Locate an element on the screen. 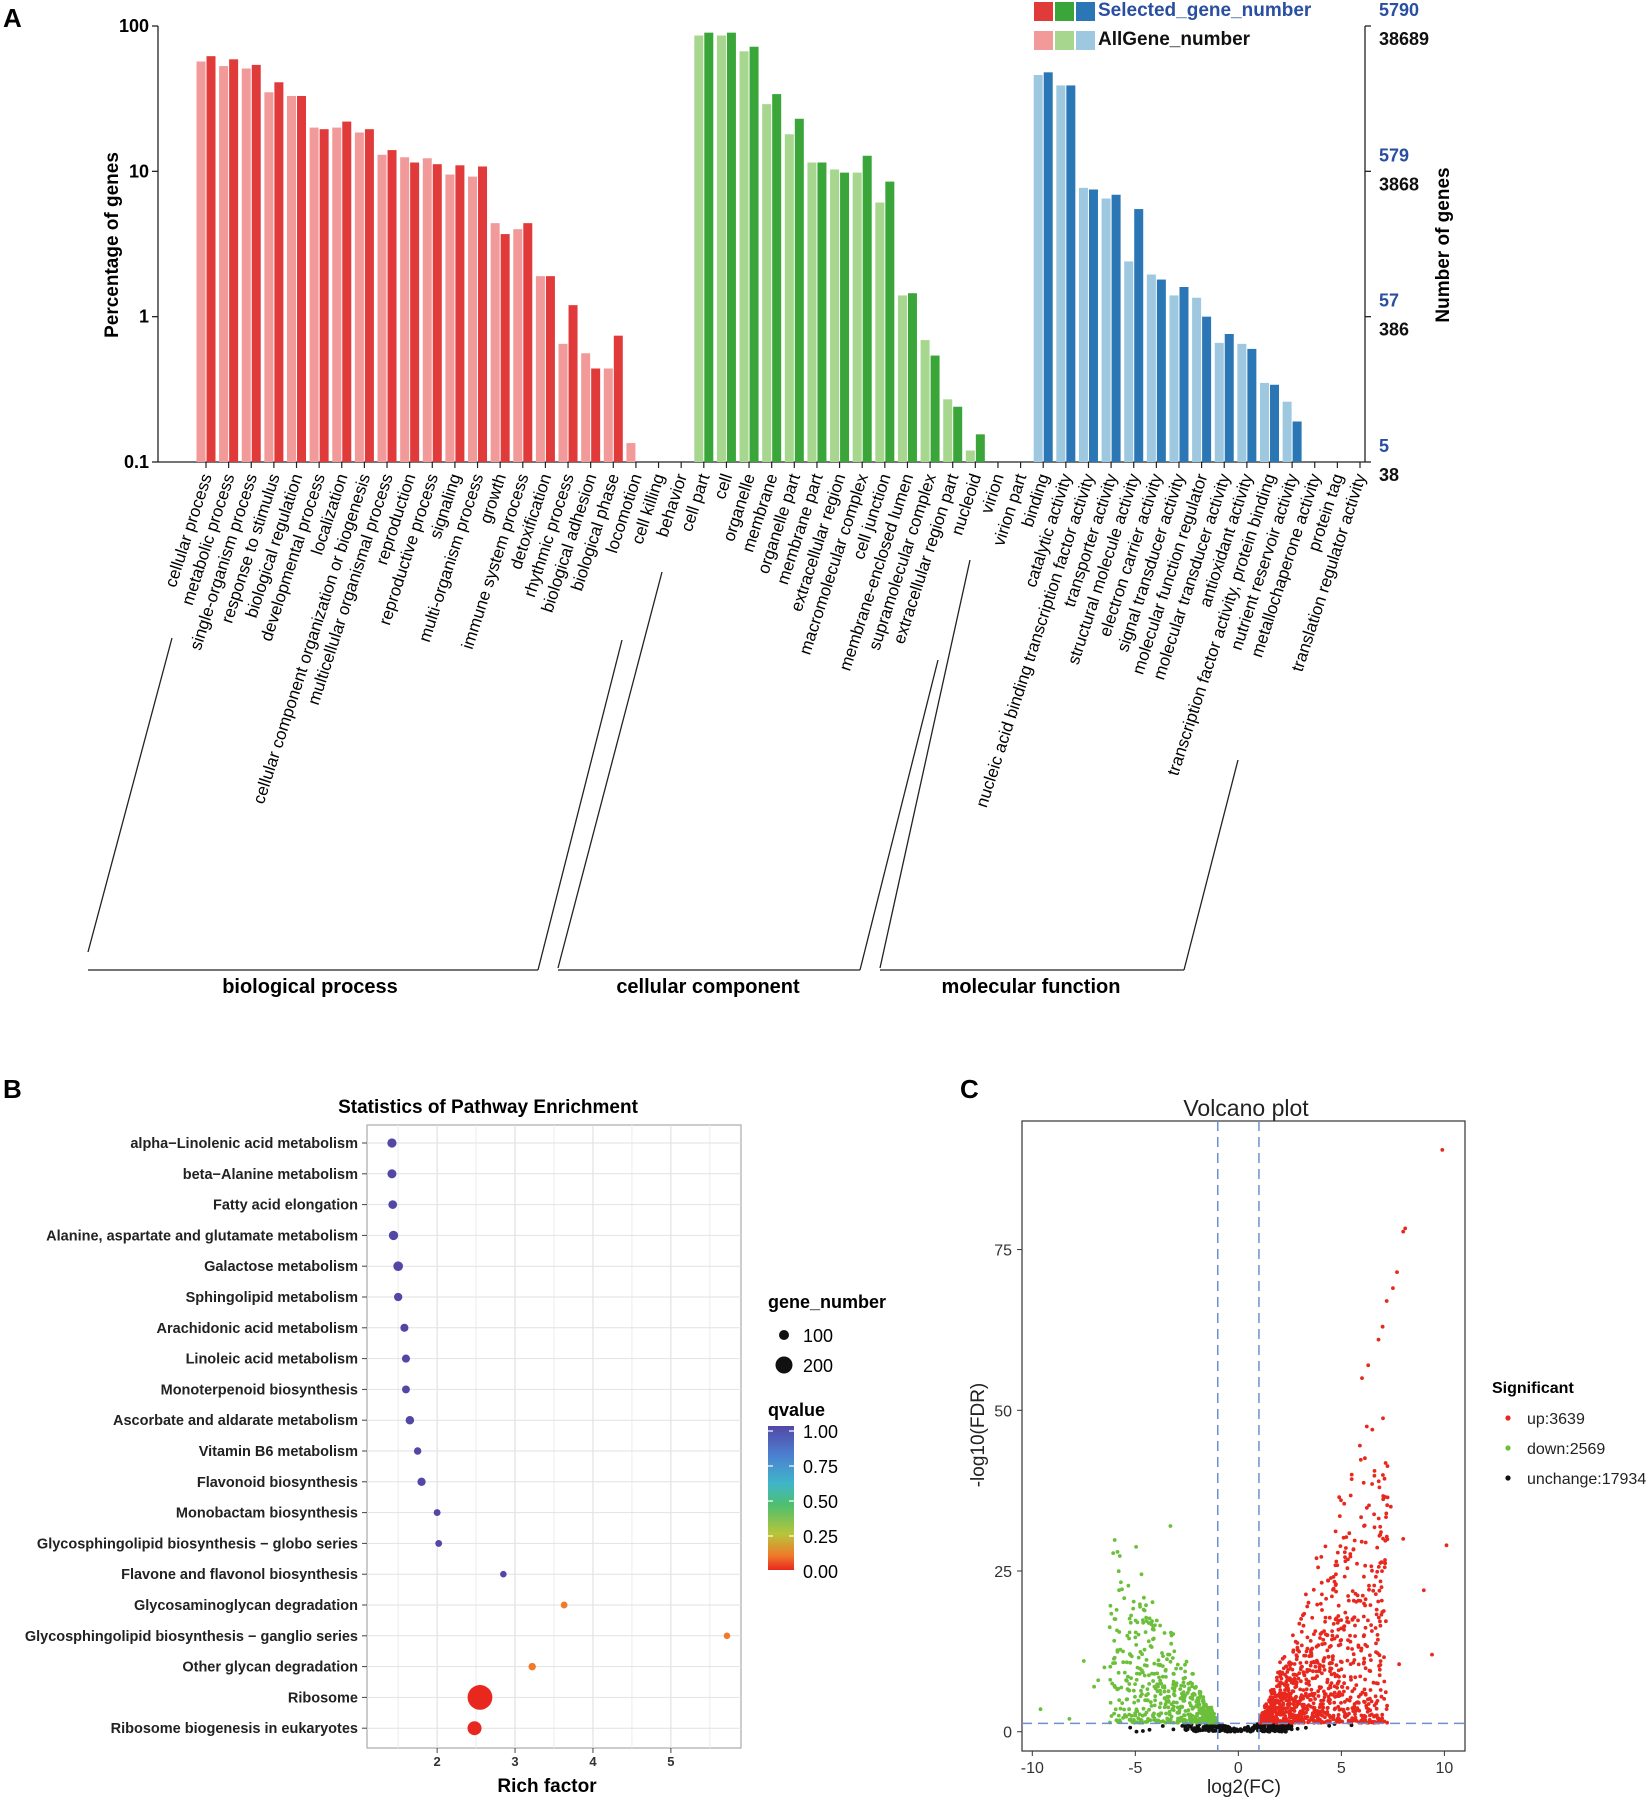 This screenshot has width=1650, height=1800. colorbar-tick-label: 1.00 is located at coordinates (820, 1432).